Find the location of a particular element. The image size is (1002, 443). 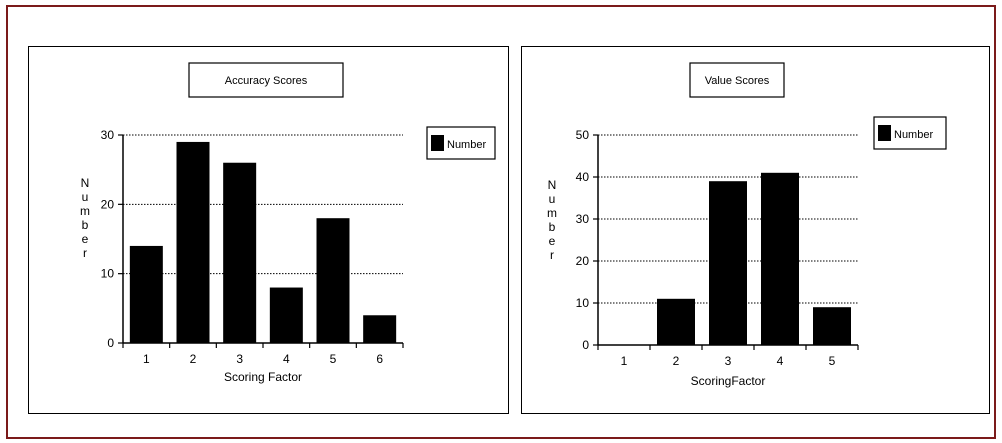

x-axis-label: Scoring Factor is located at coordinates (263, 377).